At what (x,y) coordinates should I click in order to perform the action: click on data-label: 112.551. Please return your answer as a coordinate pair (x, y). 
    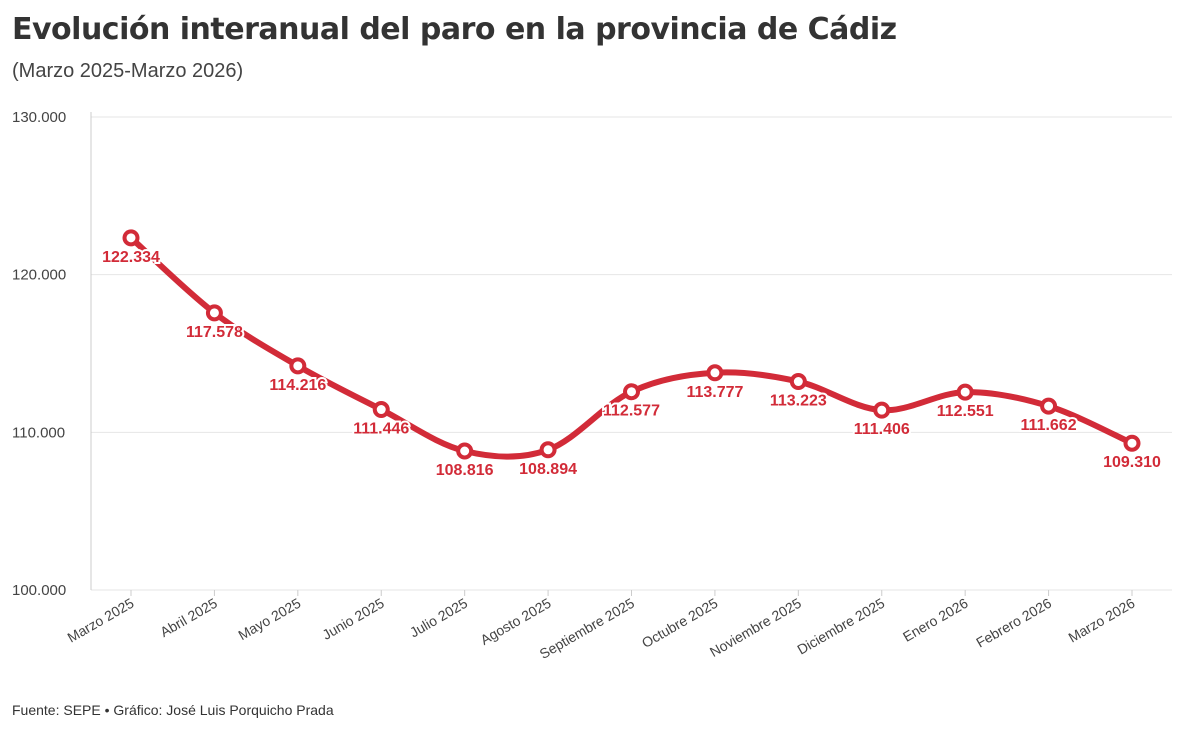
    Looking at the image, I should click on (965, 411).